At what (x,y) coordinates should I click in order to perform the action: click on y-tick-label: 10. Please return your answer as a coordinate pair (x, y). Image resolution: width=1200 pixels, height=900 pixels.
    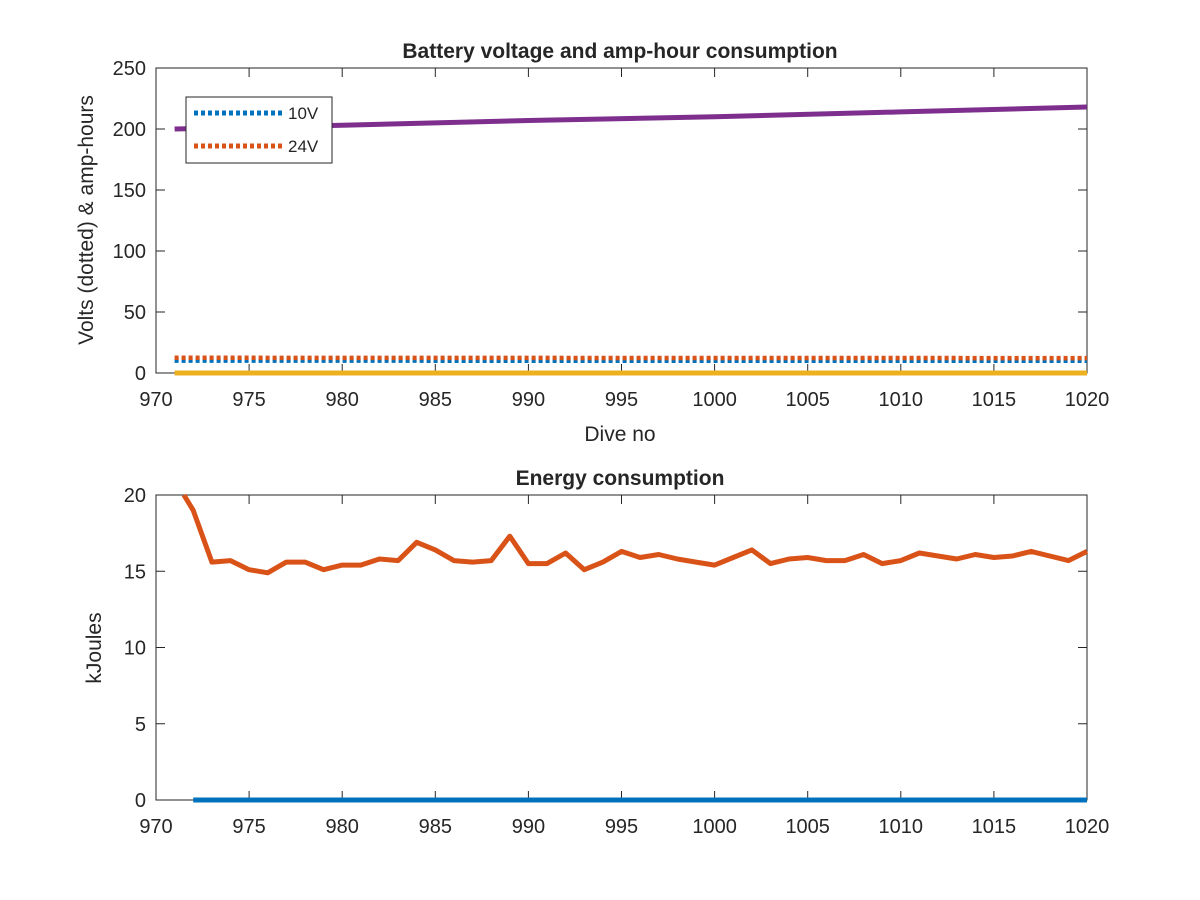
    Looking at the image, I should click on (135, 649).